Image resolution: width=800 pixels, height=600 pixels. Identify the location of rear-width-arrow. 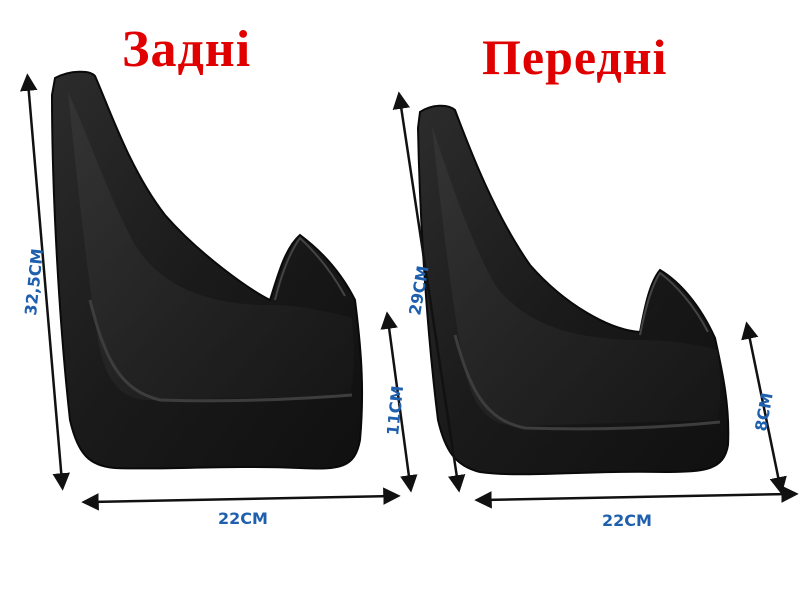
(241, 499).